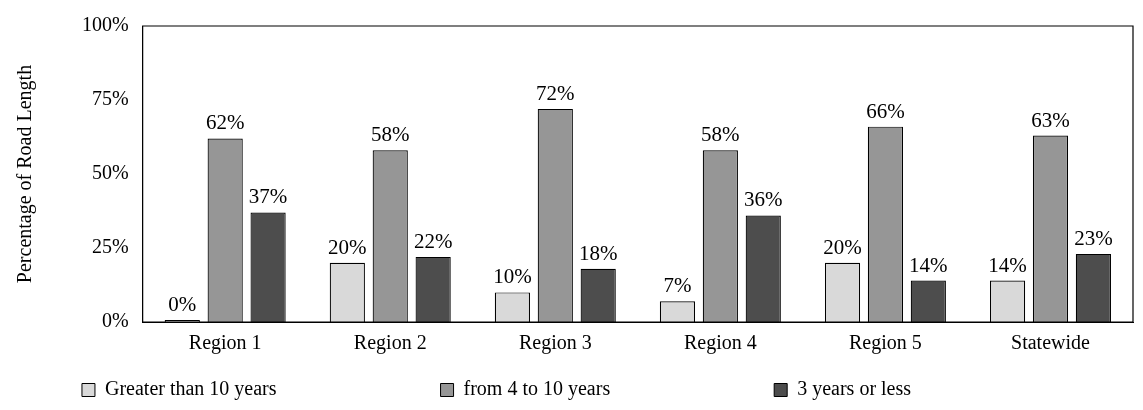 The width and height of the screenshot is (1143, 410). What do you see at coordinates (1093, 237) in the screenshot?
I see `data-label: 23%` at bounding box center [1093, 237].